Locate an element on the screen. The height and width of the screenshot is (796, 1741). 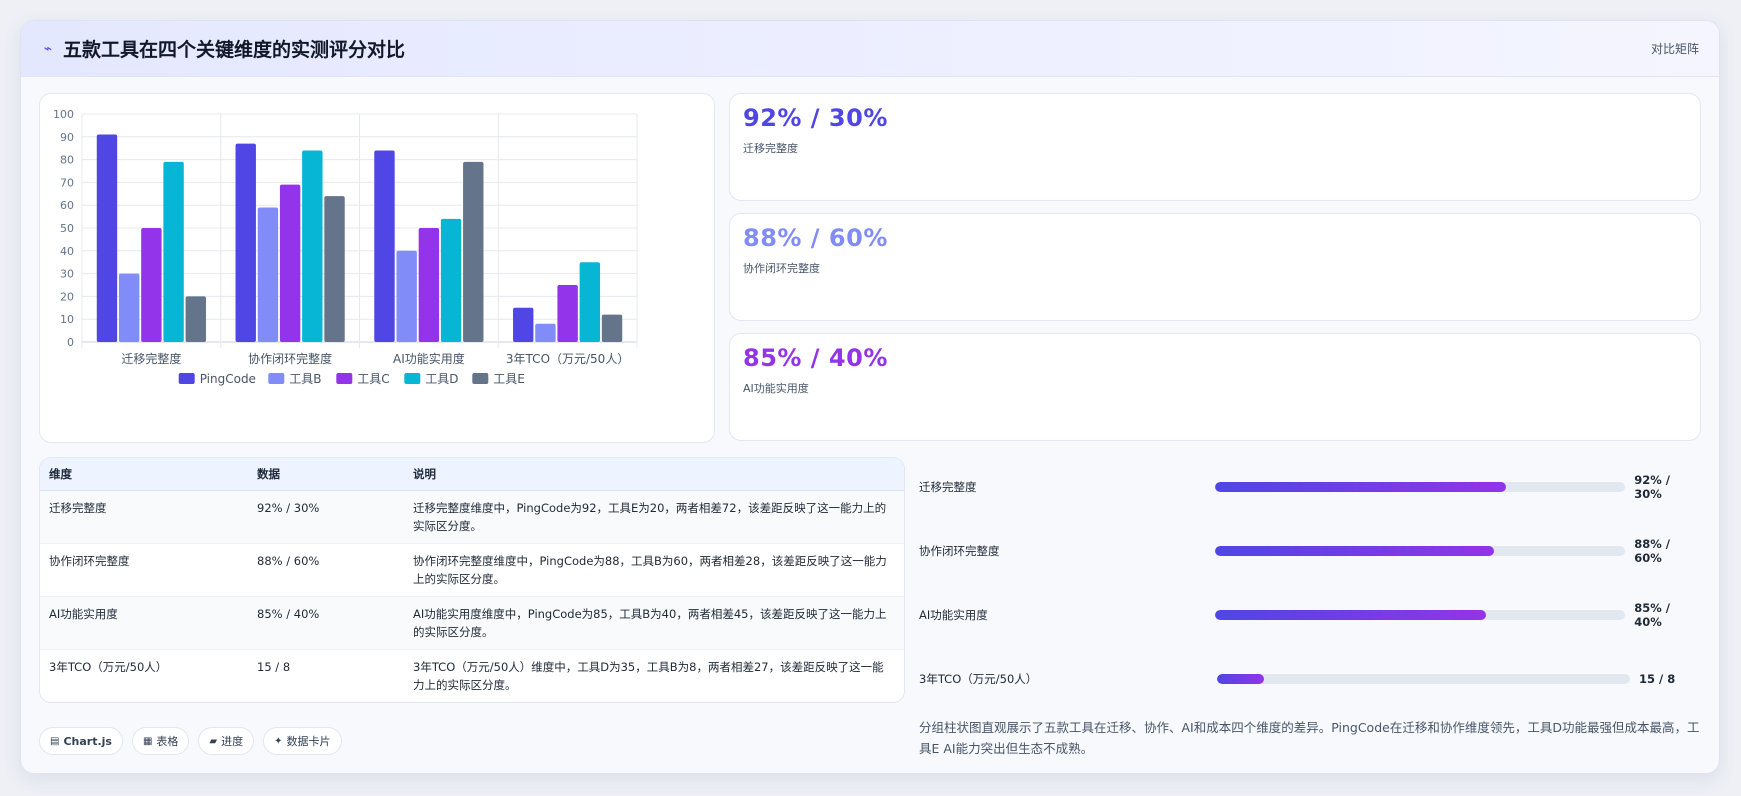
tag-table: ▦ 表格 is located at coordinates (160, 741).